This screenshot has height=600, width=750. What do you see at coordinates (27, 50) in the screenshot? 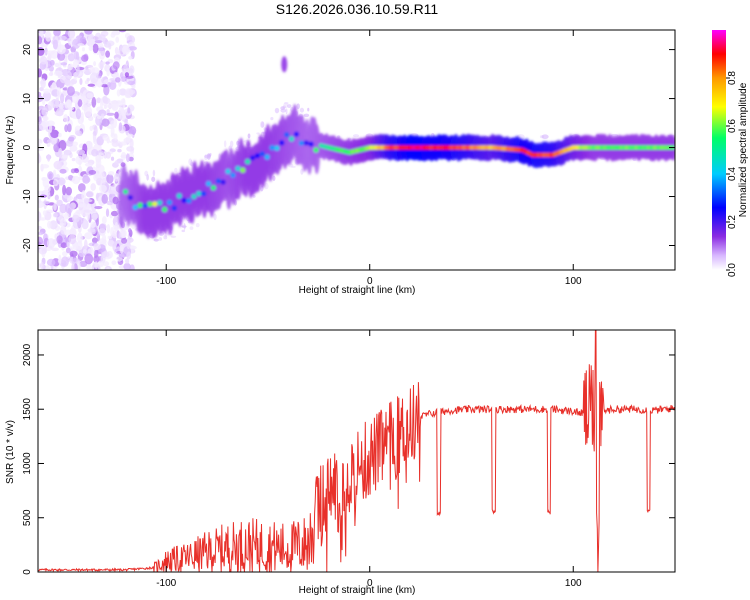
I see `spectrogram-y-tick-label: 20` at bounding box center [27, 50].